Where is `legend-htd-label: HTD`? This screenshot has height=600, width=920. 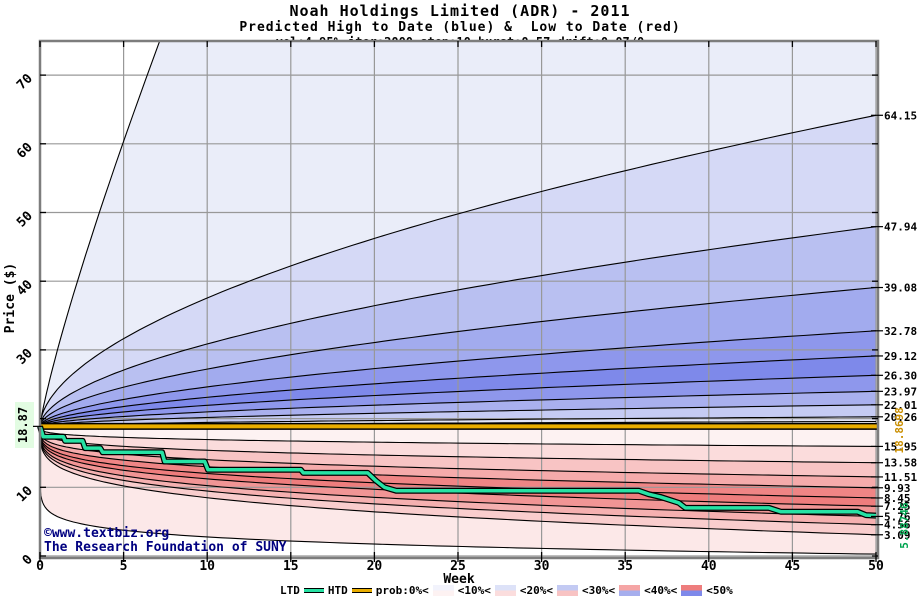 legend-htd-label: HTD is located at coordinates (337, 590).